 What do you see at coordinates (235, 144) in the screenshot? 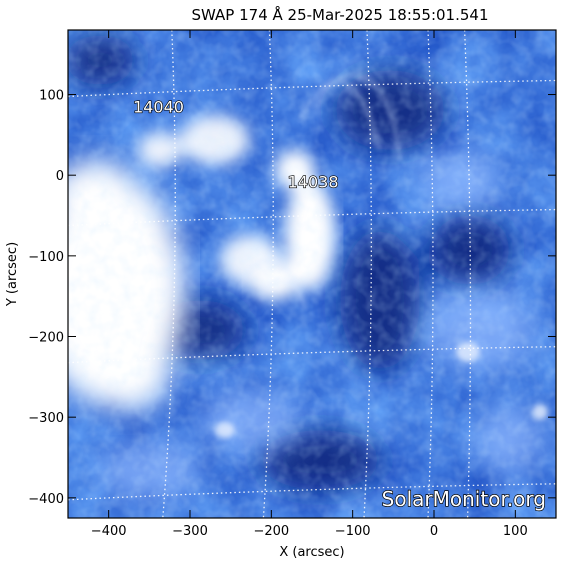
I see `region-labels: 14040 14038` at bounding box center [235, 144].